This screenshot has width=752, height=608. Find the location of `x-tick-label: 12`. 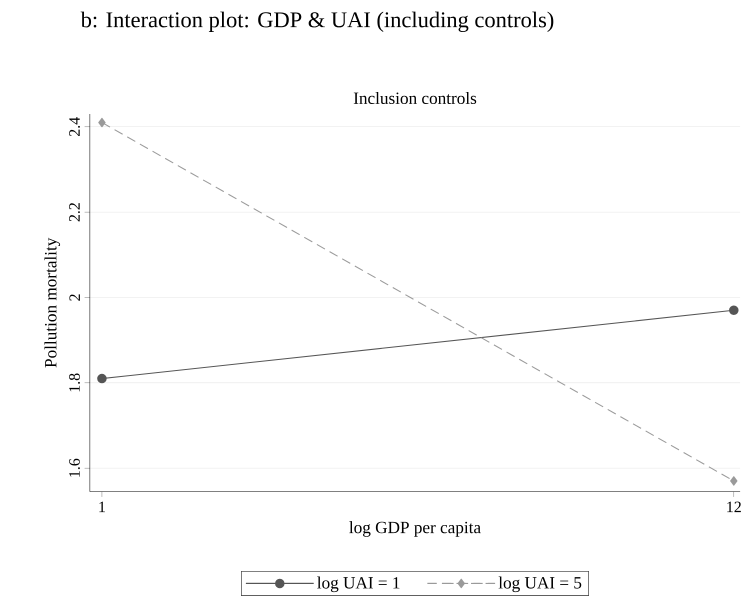

x-tick-label: 12 is located at coordinates (734, 507).